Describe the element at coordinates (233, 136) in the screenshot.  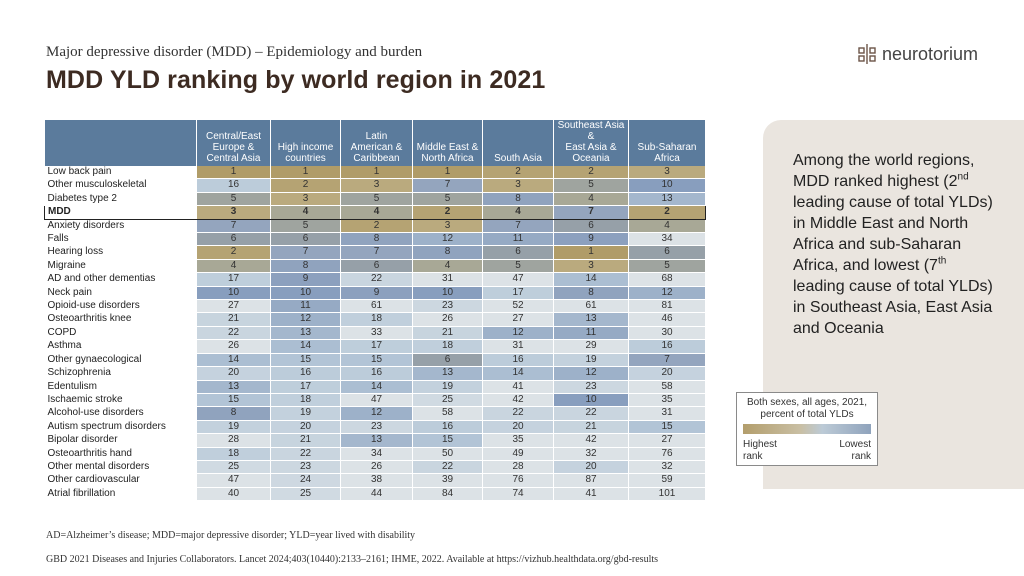
I see `column-header-line: Central/East` at that location.